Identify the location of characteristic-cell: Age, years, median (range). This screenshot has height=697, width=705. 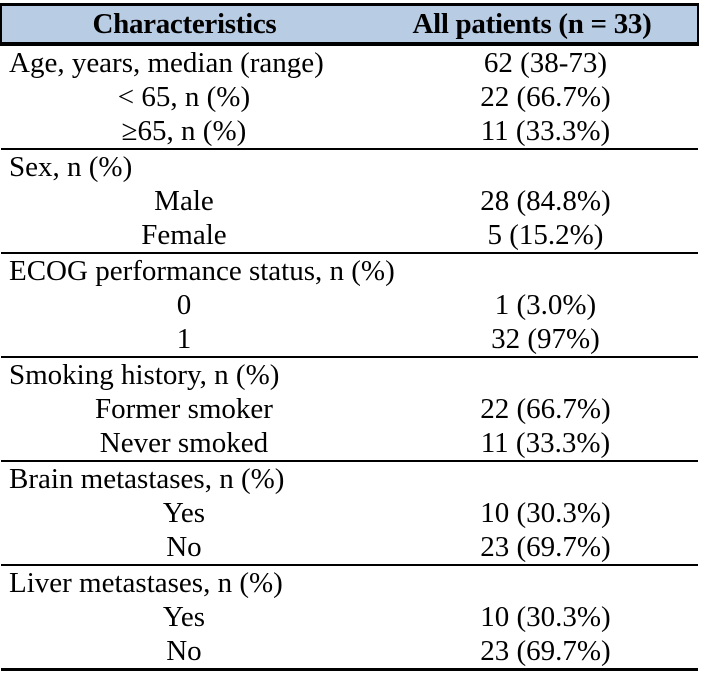
(184, 61).